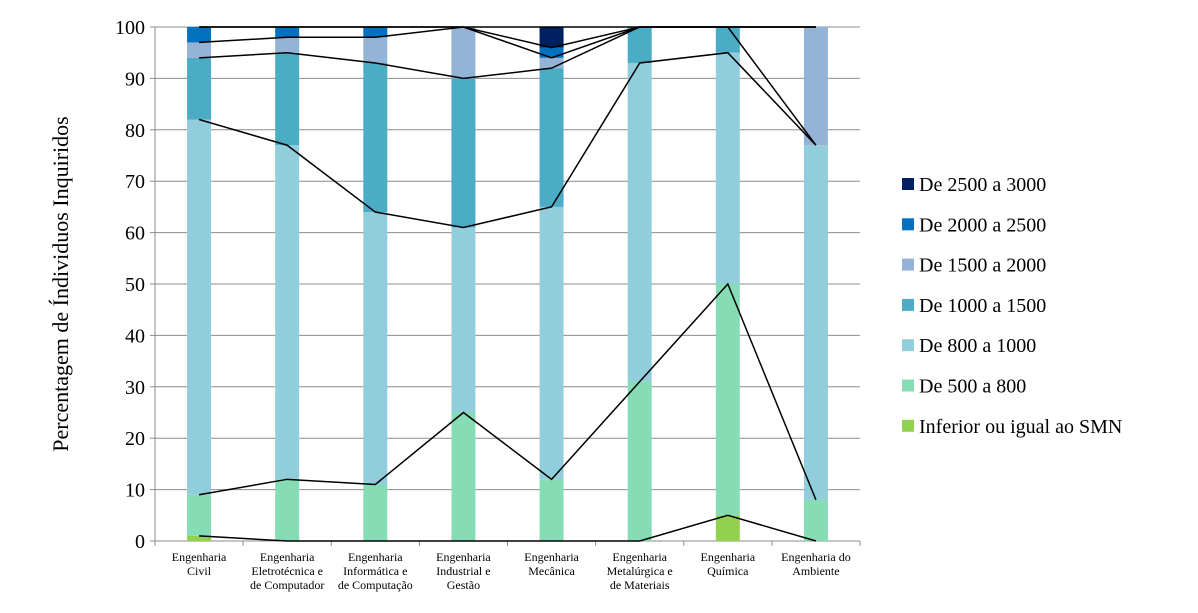  Describe the element at coordinates (728, 564) in the screenshot. I see `x-tick-label: Engenharia Química` at that location.